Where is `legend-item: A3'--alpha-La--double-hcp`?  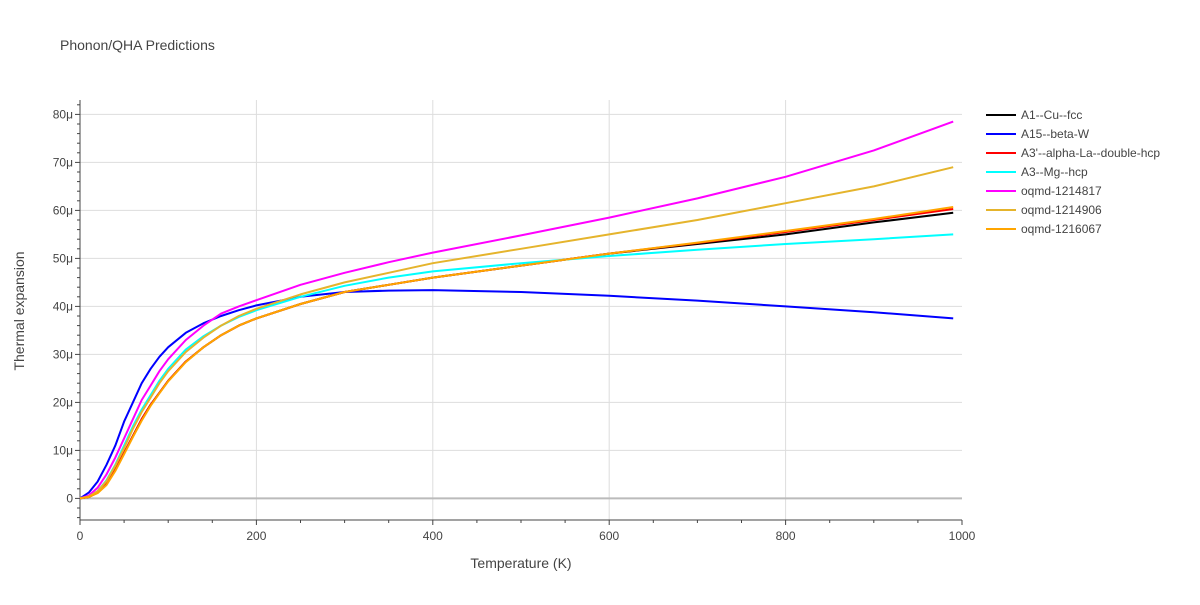 legend-item: A3'--alpha-La--double-hcp is located at coordinates (1073, 153).